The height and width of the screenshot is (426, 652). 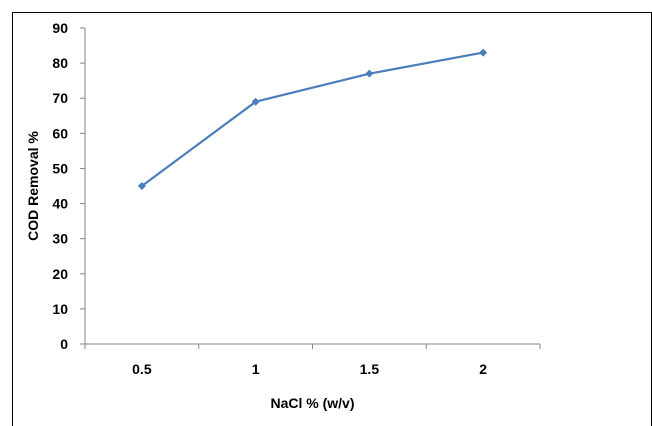 What do you see at coordinates (60, 239) in the screenshot?
I see `y-tick-label: 30` at bounding box center [60, 239].